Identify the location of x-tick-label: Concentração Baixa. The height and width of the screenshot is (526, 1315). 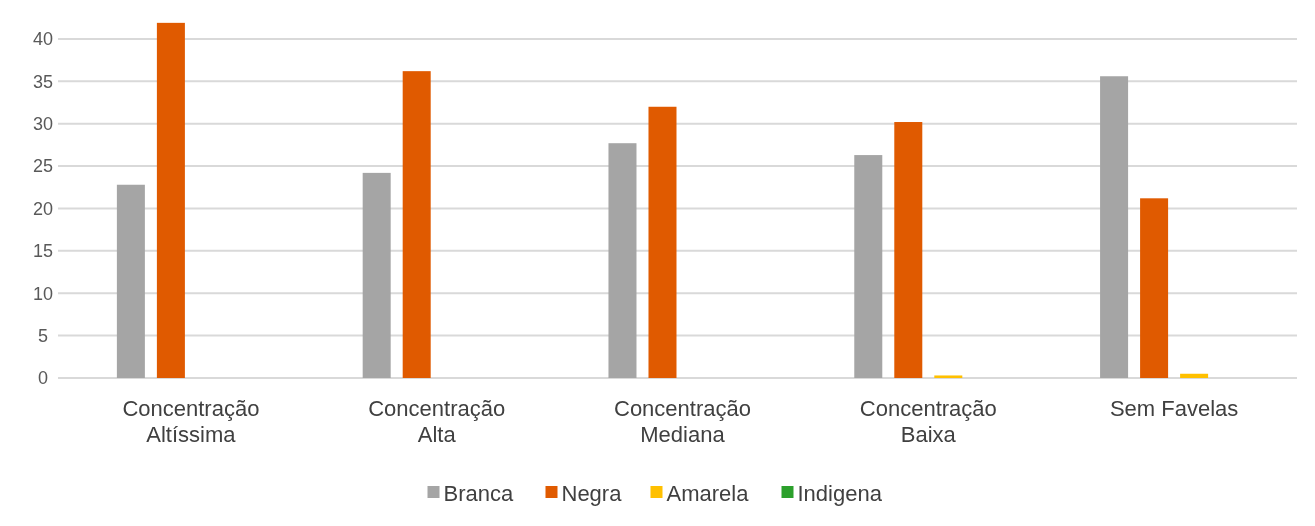
(928, 421).